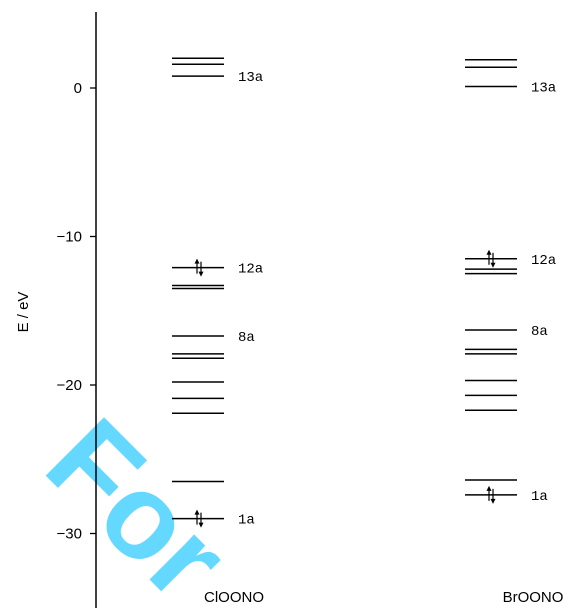  Describe the element at coordinates (69, 237) in the screenshot. I see `y-tick-label: −10` at that location.